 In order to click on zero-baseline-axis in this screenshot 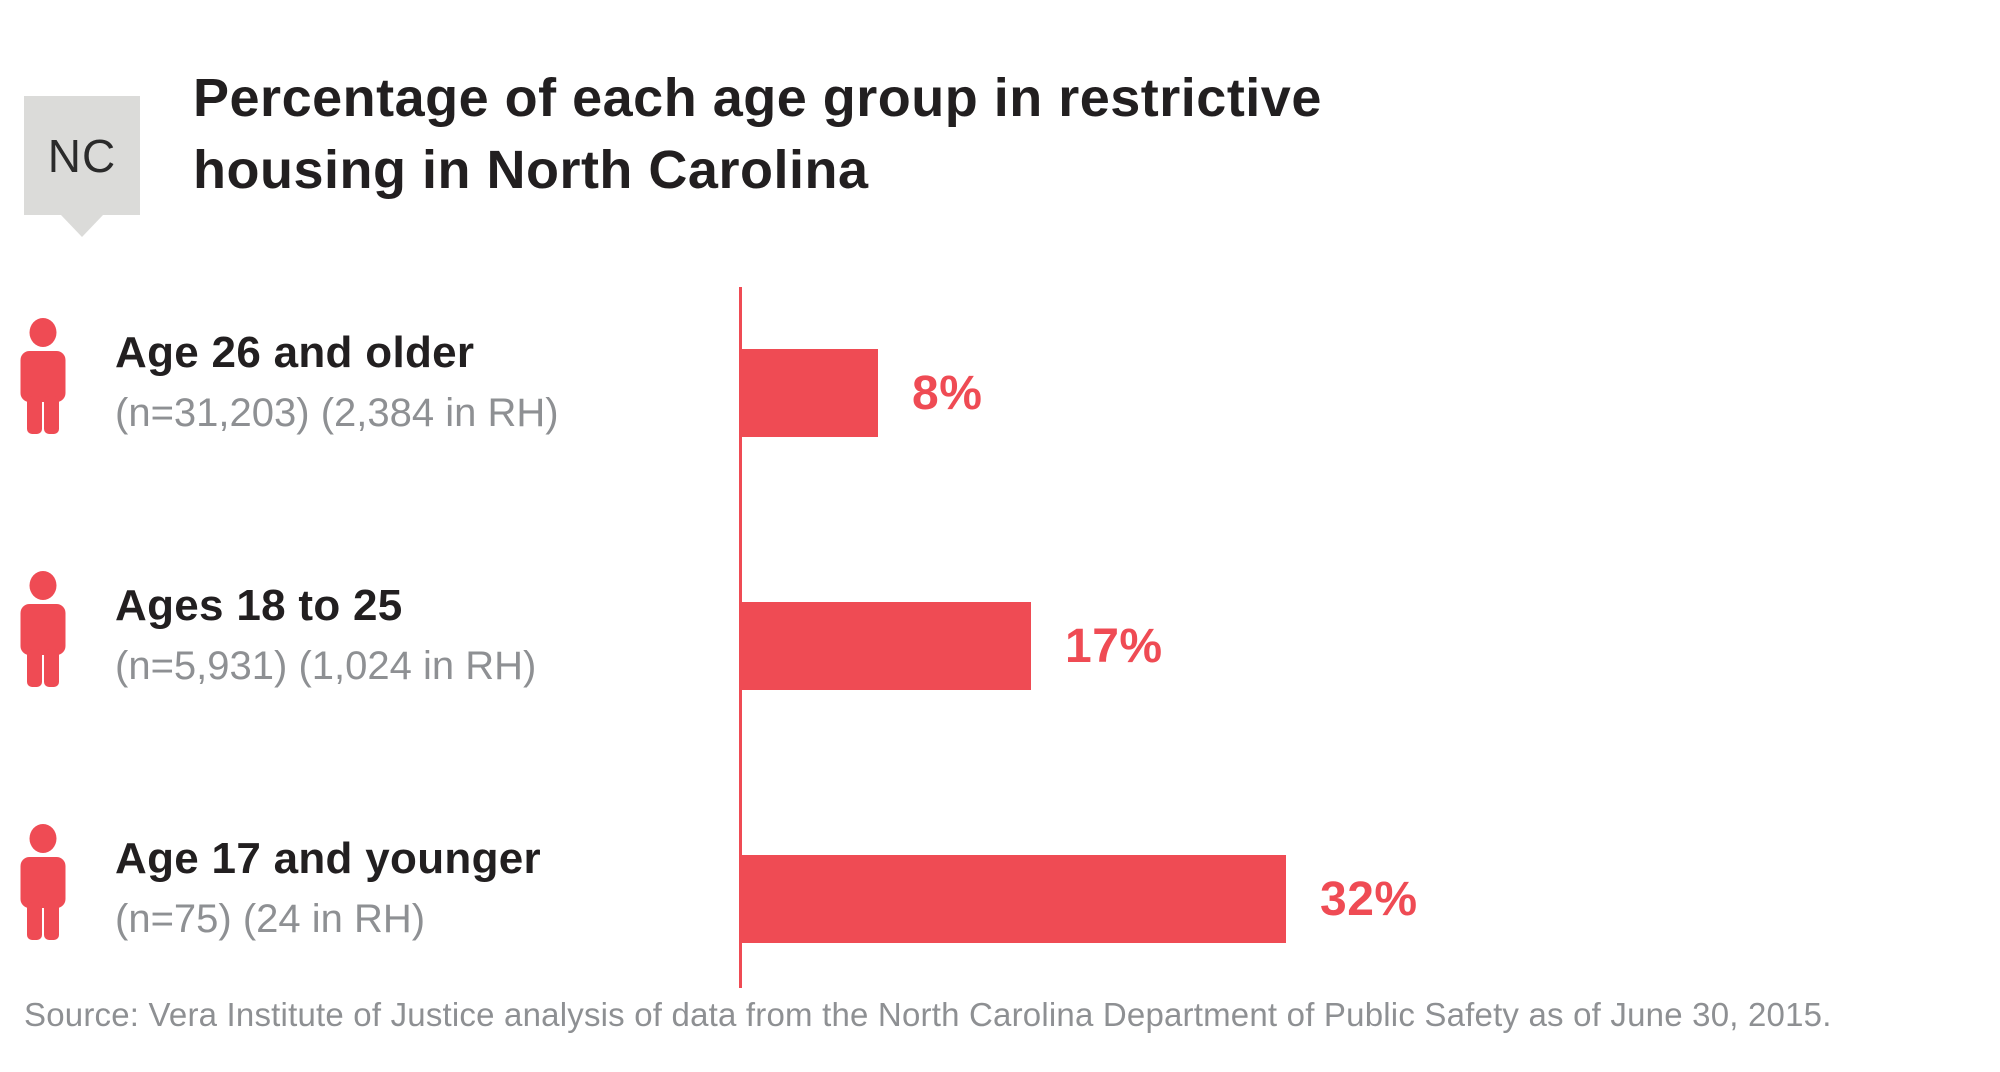, I will do `click(740, 637)`.